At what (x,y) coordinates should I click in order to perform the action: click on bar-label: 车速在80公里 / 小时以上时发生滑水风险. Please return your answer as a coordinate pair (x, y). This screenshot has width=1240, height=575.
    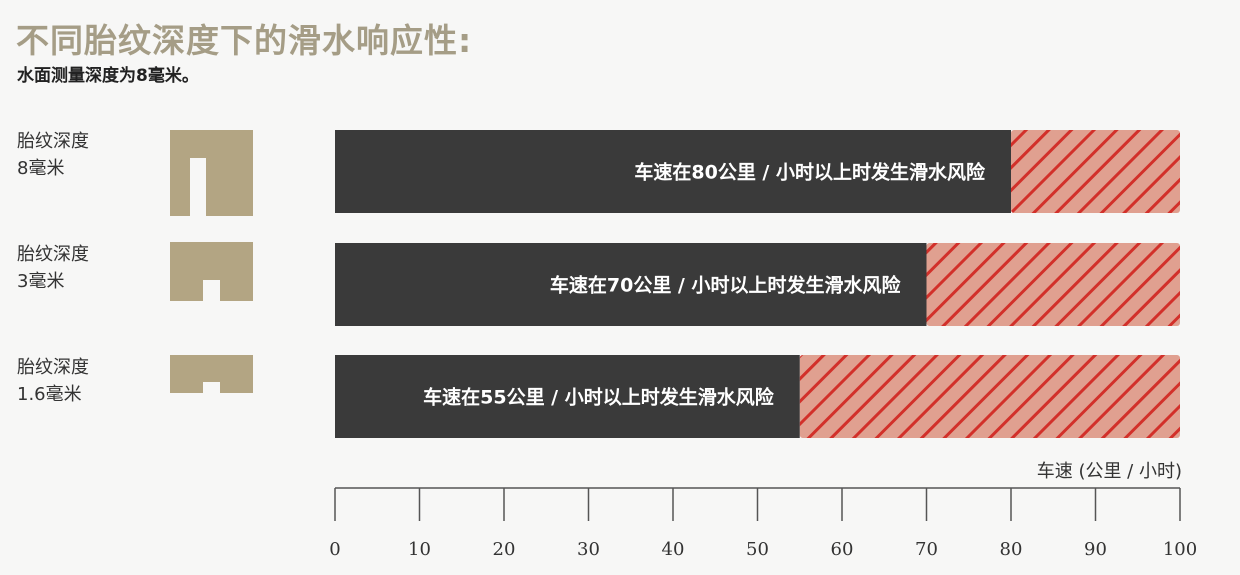
    Looking at the image, I should click on (810, 172).